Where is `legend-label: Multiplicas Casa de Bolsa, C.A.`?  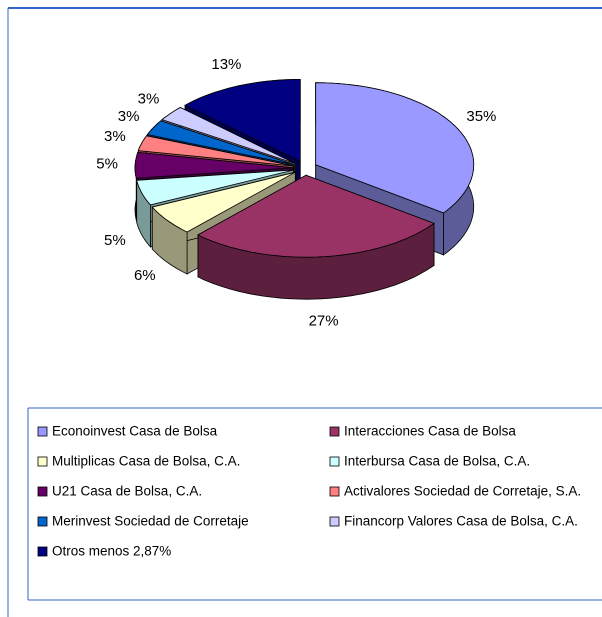
legend-label: Multiplicas Casa de Bolsa, C.A. is located at coordinates (146, 461).